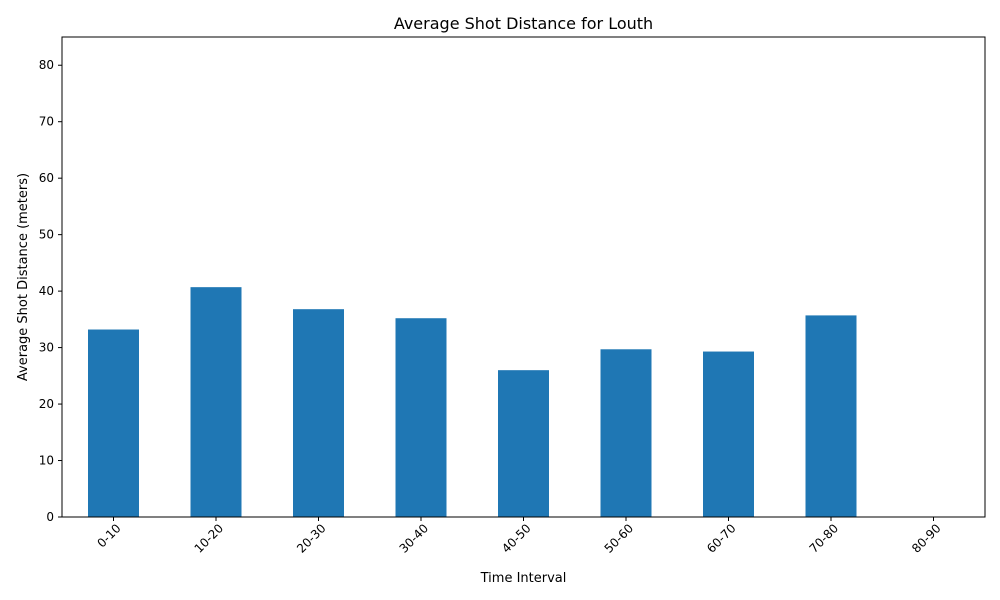  What do you see at coordinates (46, 404) in the screenshot?
I see `y-tick-label: 20` at bounding box center [46, 404].